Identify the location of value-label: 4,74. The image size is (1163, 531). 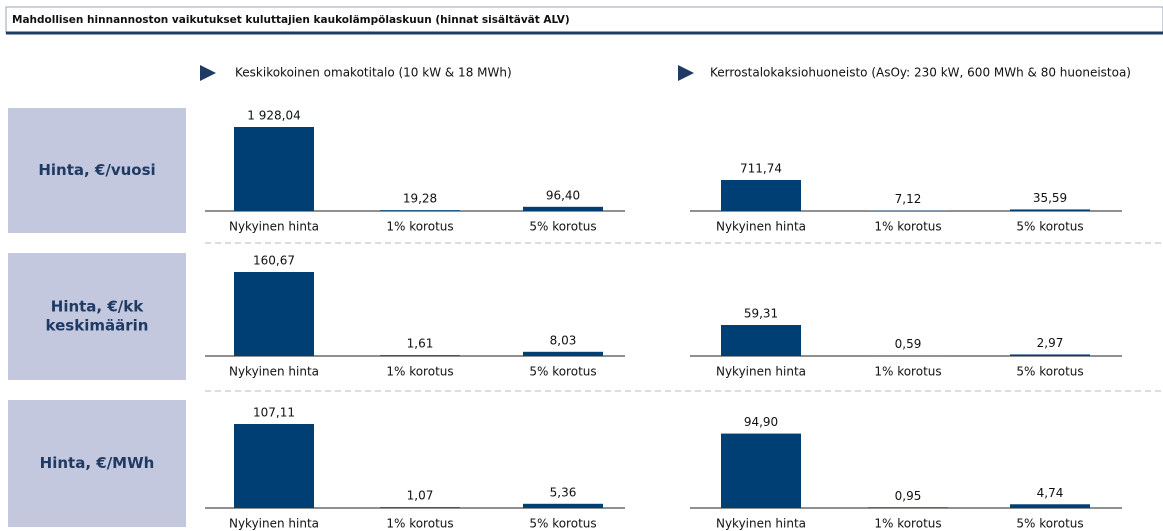
(1050, 493).